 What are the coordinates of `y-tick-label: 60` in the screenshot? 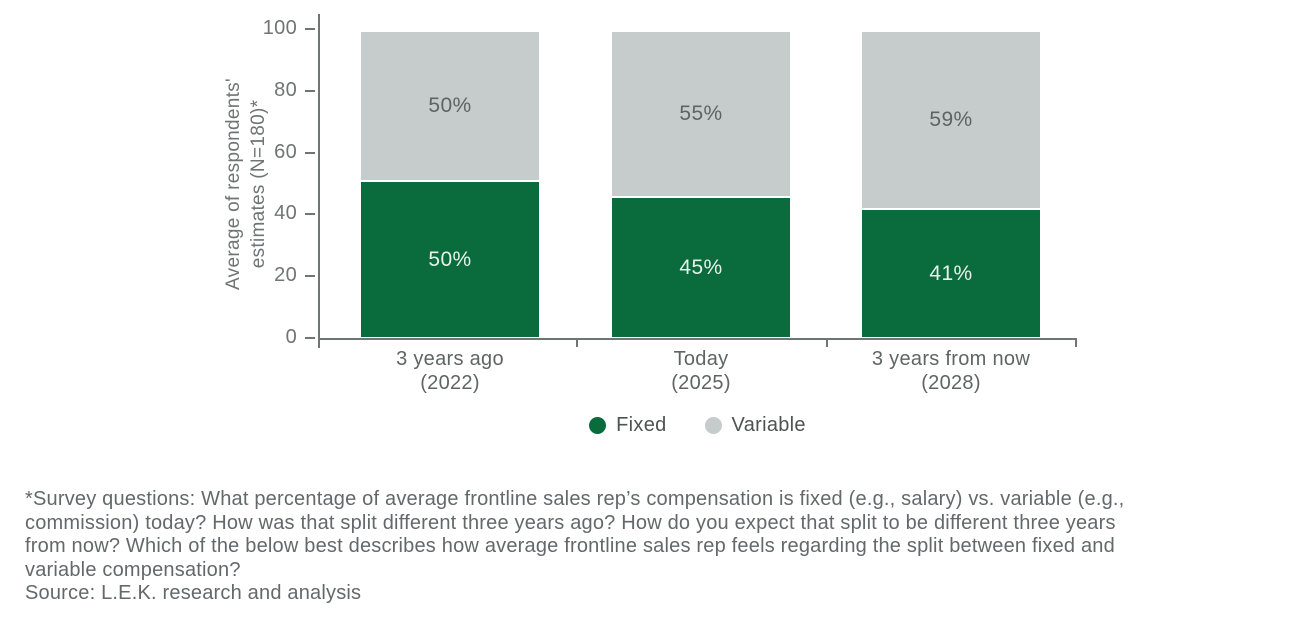 It's located at (285, 152).